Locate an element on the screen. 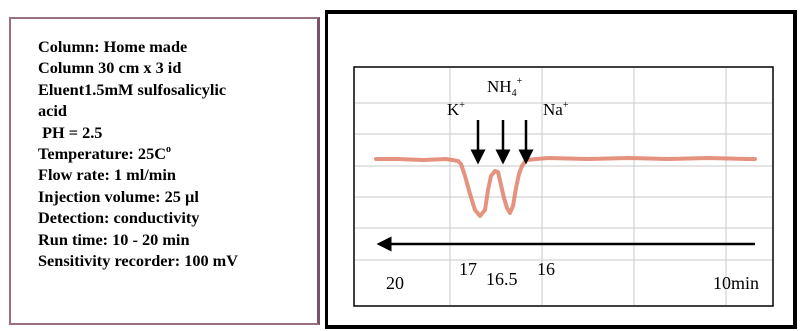 The height and width of the screenshot is (331, 800). label-k: K+ is located at coordinates (456, 109).